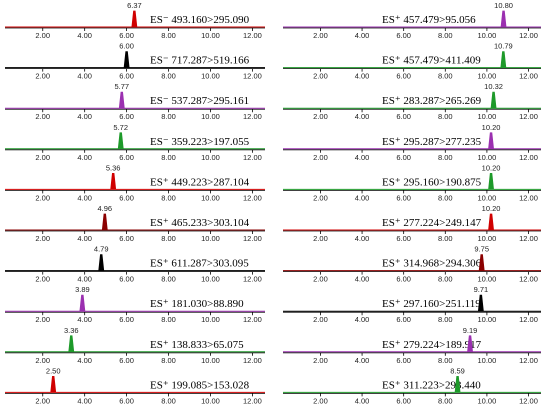 This screenshot has height=406, width=550. What do you see at coordinates (197, 304) in the screenshot?
I see `transition-label: ES⁺ 181.030>88.890` at bounding box center [197, 304].